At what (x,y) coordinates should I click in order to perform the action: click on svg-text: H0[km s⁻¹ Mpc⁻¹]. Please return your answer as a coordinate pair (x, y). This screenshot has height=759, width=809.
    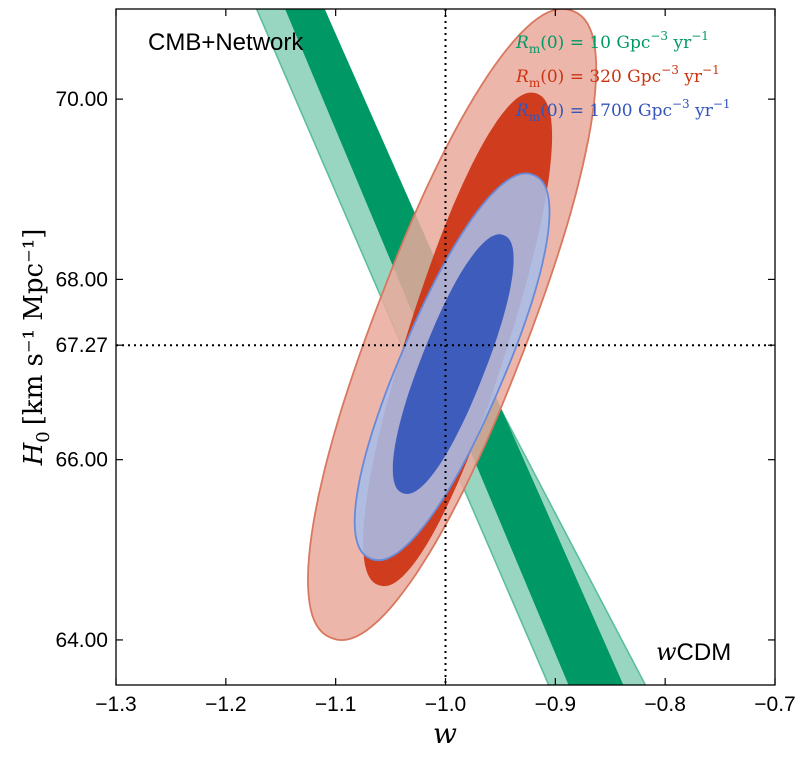
    Looking at the image, I should click on (36, 348).